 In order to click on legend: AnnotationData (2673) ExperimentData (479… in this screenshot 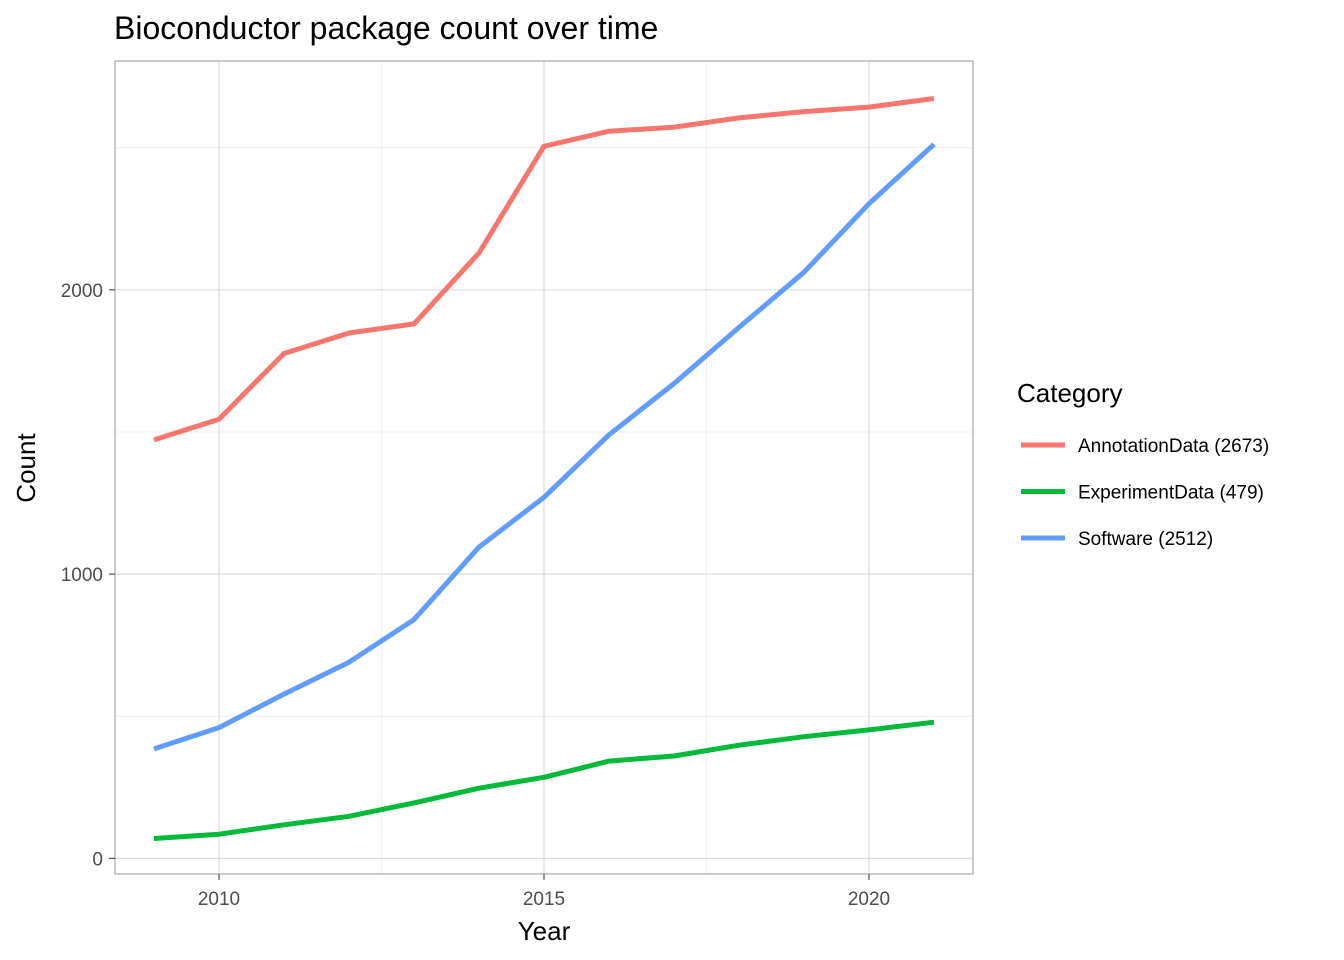, I will do `click(1145, 493)`.